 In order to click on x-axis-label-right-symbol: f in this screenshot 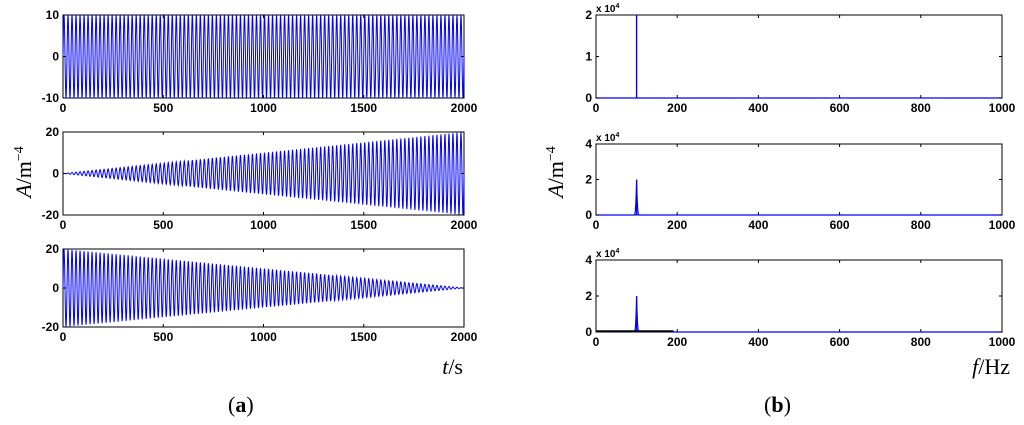, I will do `click(976, 366)`.